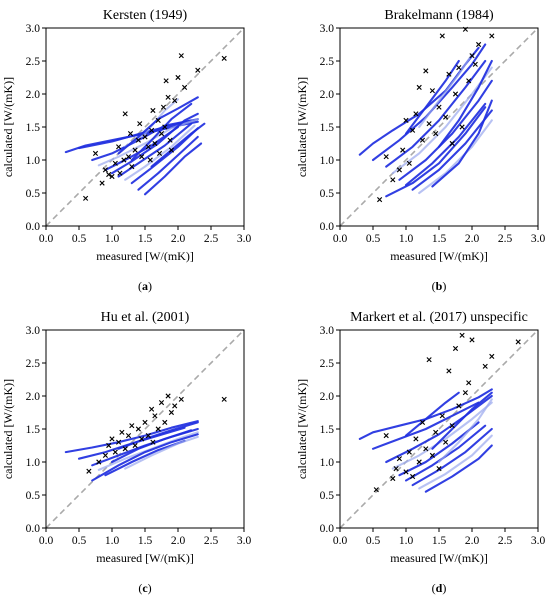  I want to click on y-tick-label: 1.5, so click(33, 128).